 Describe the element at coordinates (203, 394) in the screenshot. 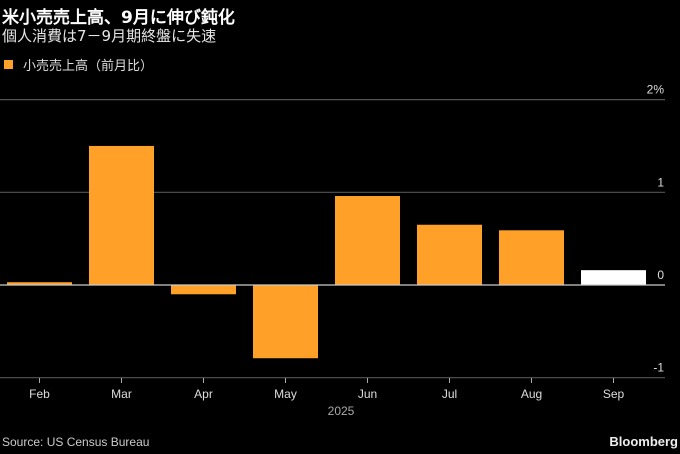

I see `x-tick-label: Apr` at that location.